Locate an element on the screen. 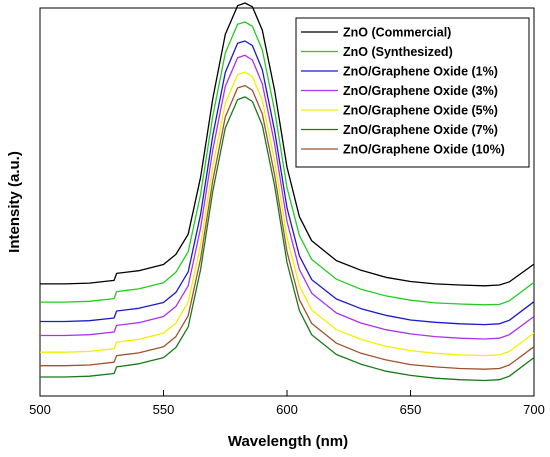  legend-label: ZnO/Graphene Oxide (7%) is located at coordinates (420, 130).